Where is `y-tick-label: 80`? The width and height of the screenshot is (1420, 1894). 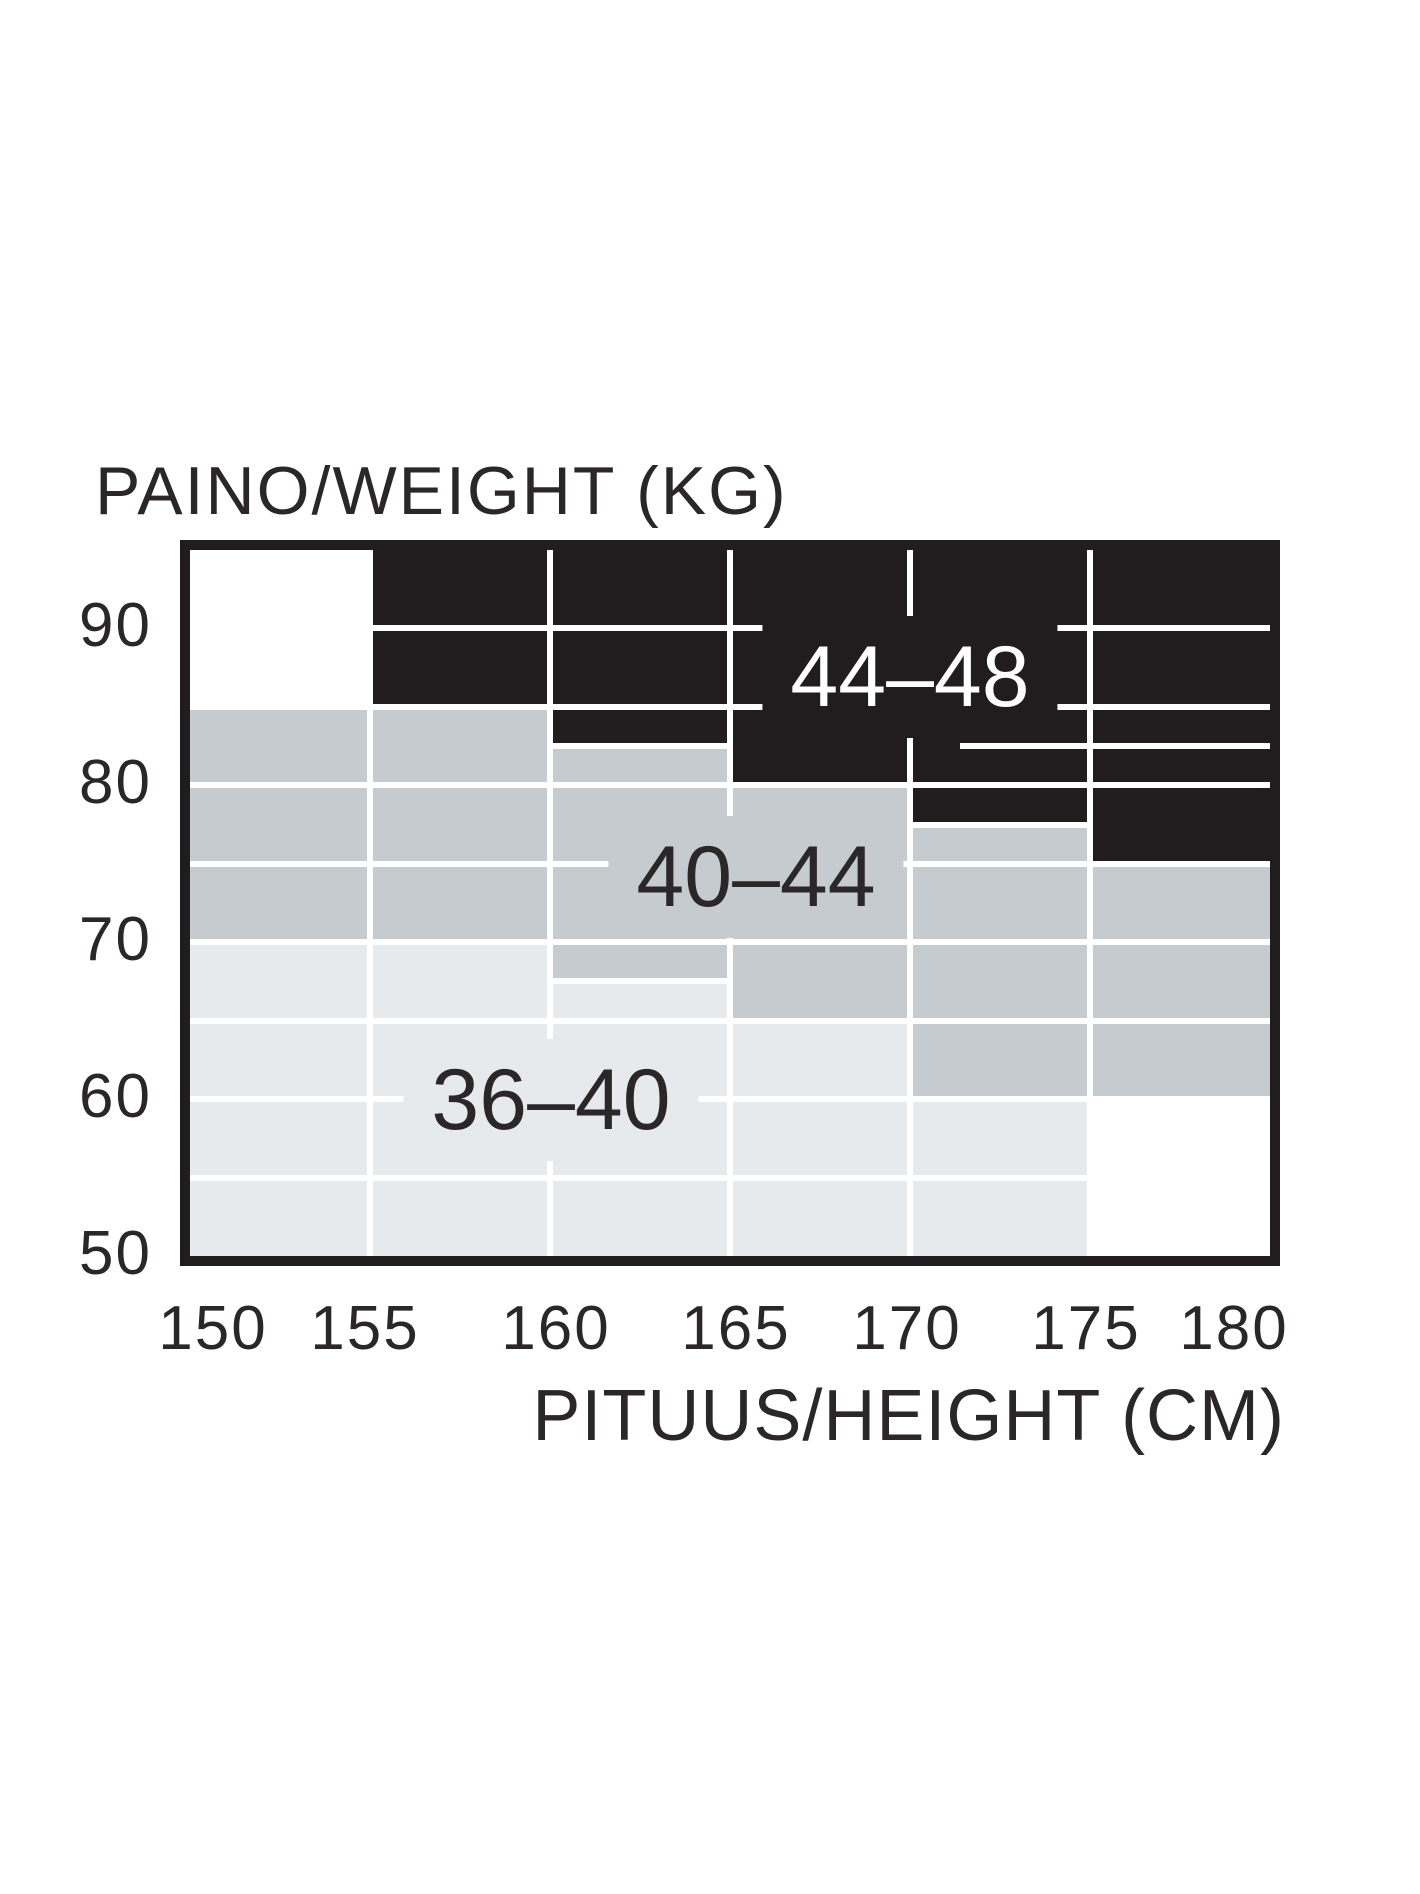
y-tick-label: 80 is located at coordinates (115, 783).